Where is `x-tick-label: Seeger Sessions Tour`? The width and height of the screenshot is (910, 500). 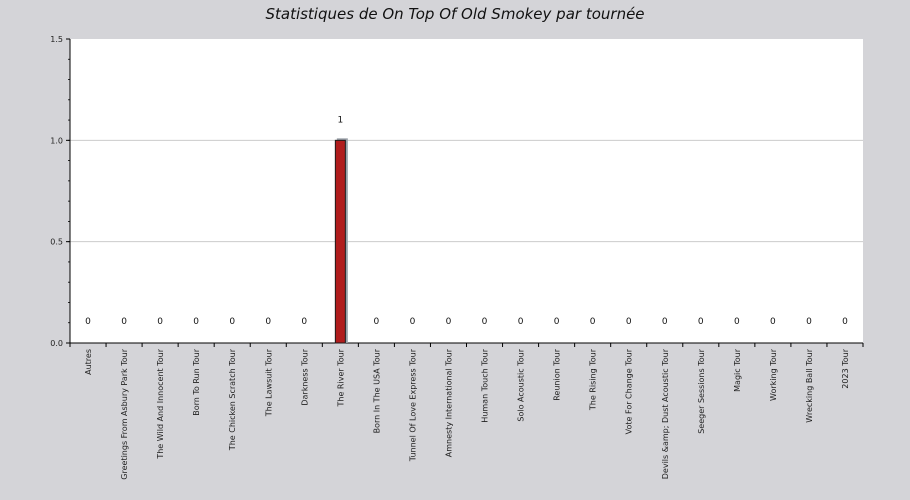
x-tick-label: Seeger Sessions Tour is located at coordinates (701, 390).